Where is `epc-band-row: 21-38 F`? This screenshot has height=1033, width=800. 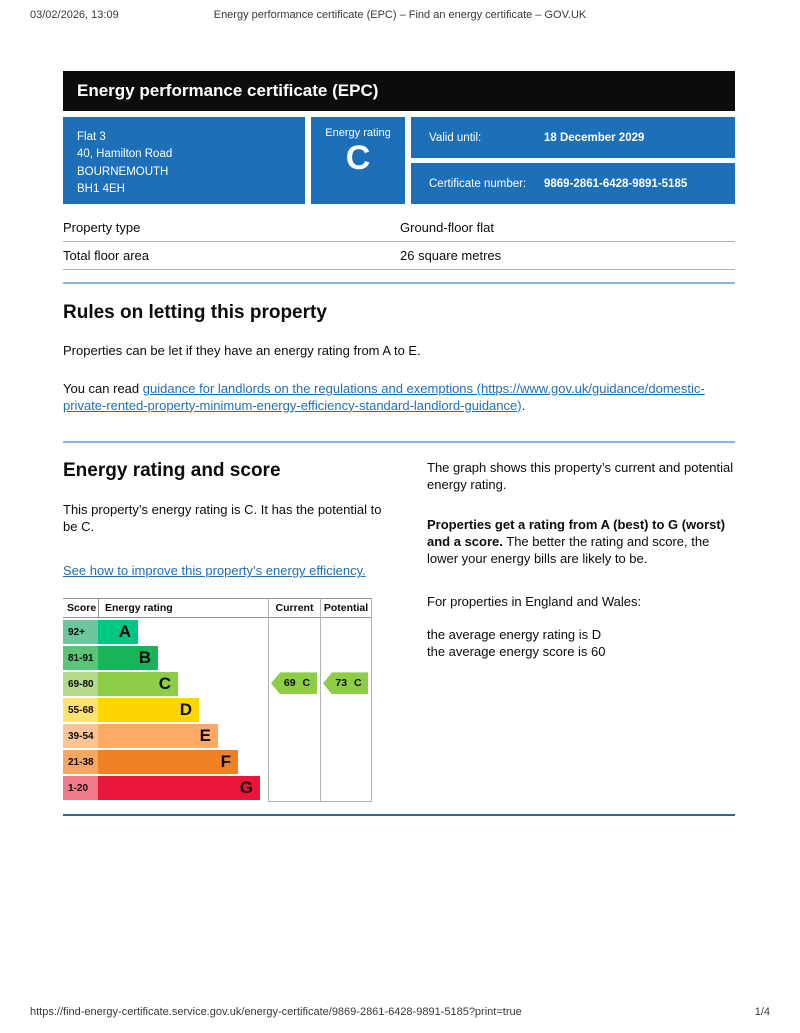
epc-band-row: 21-38 F is located at coordinates (165, 762).